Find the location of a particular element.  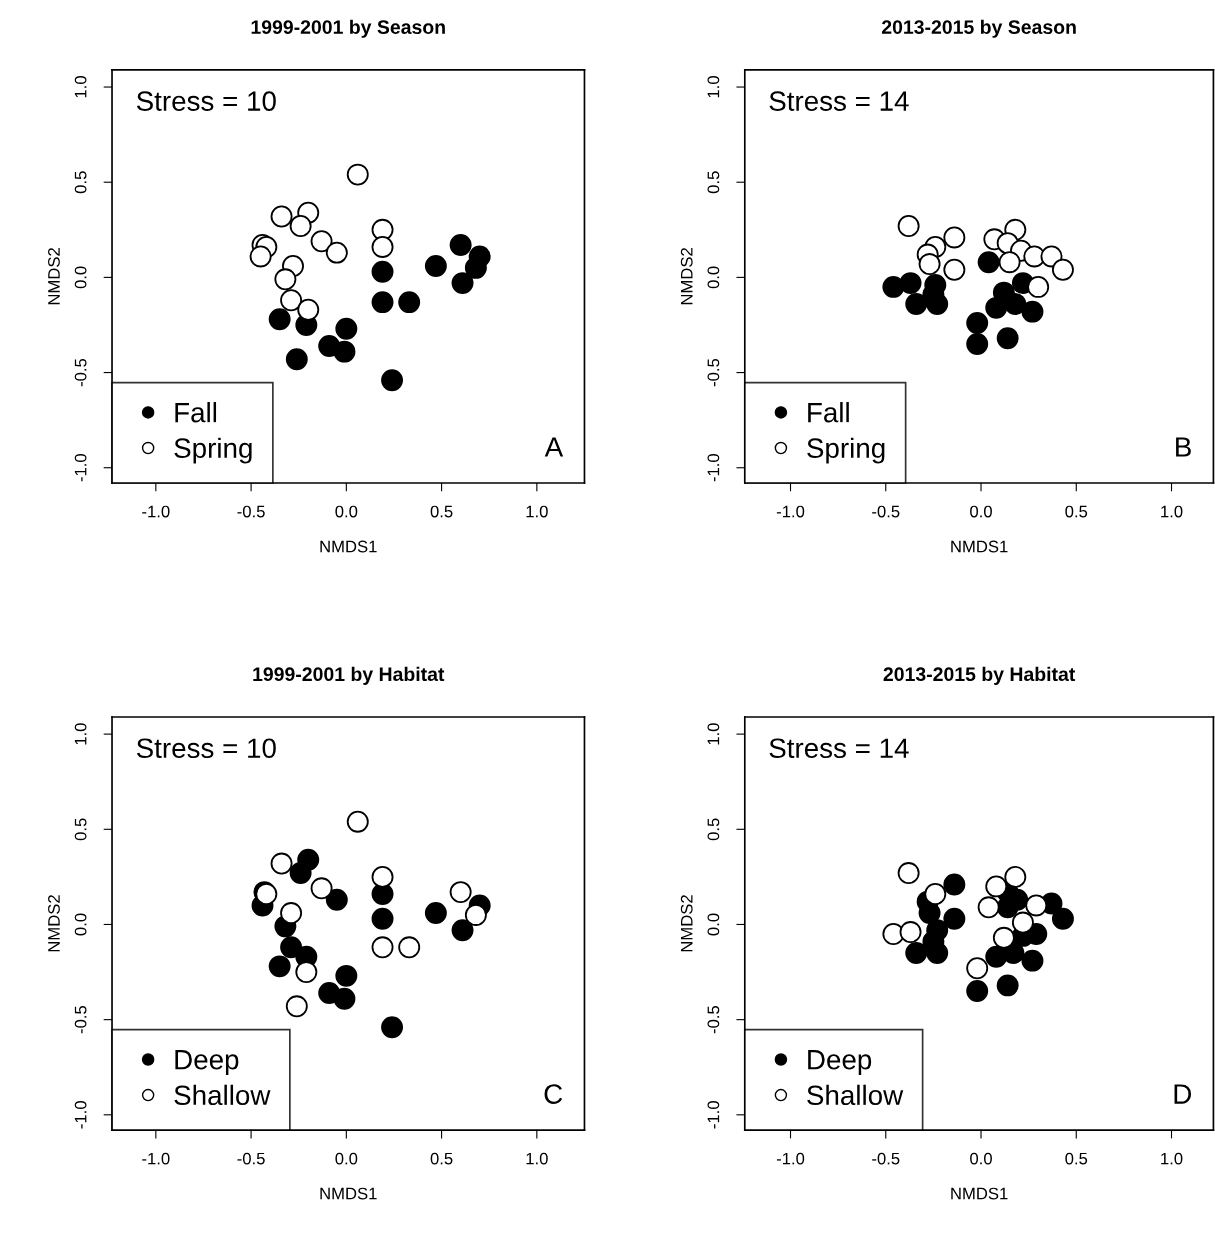

chart-title: 2013-2015 by Habitat is located at coordinates (979, 675).